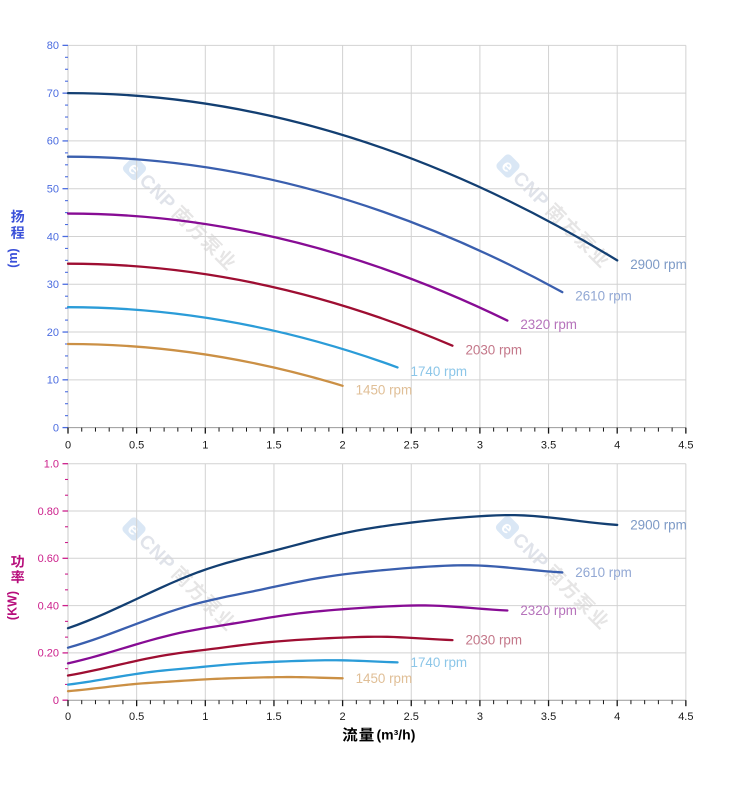  Describe the element at coordinates (13, 257) in the screenshot. I see `svg-text: (m)` at that location.